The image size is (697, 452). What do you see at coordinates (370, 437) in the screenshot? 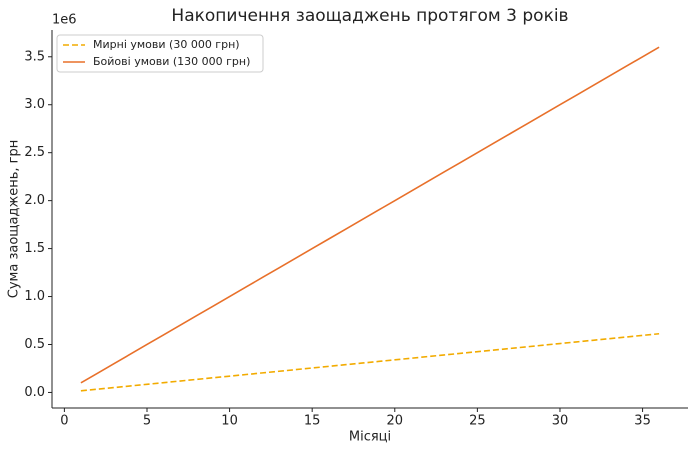
I see `x-axis-label: Місяці` at bounding box center [370, 437].